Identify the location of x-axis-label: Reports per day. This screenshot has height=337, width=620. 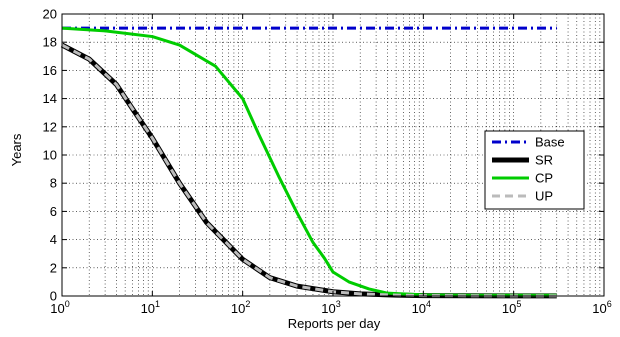
(334, 323).